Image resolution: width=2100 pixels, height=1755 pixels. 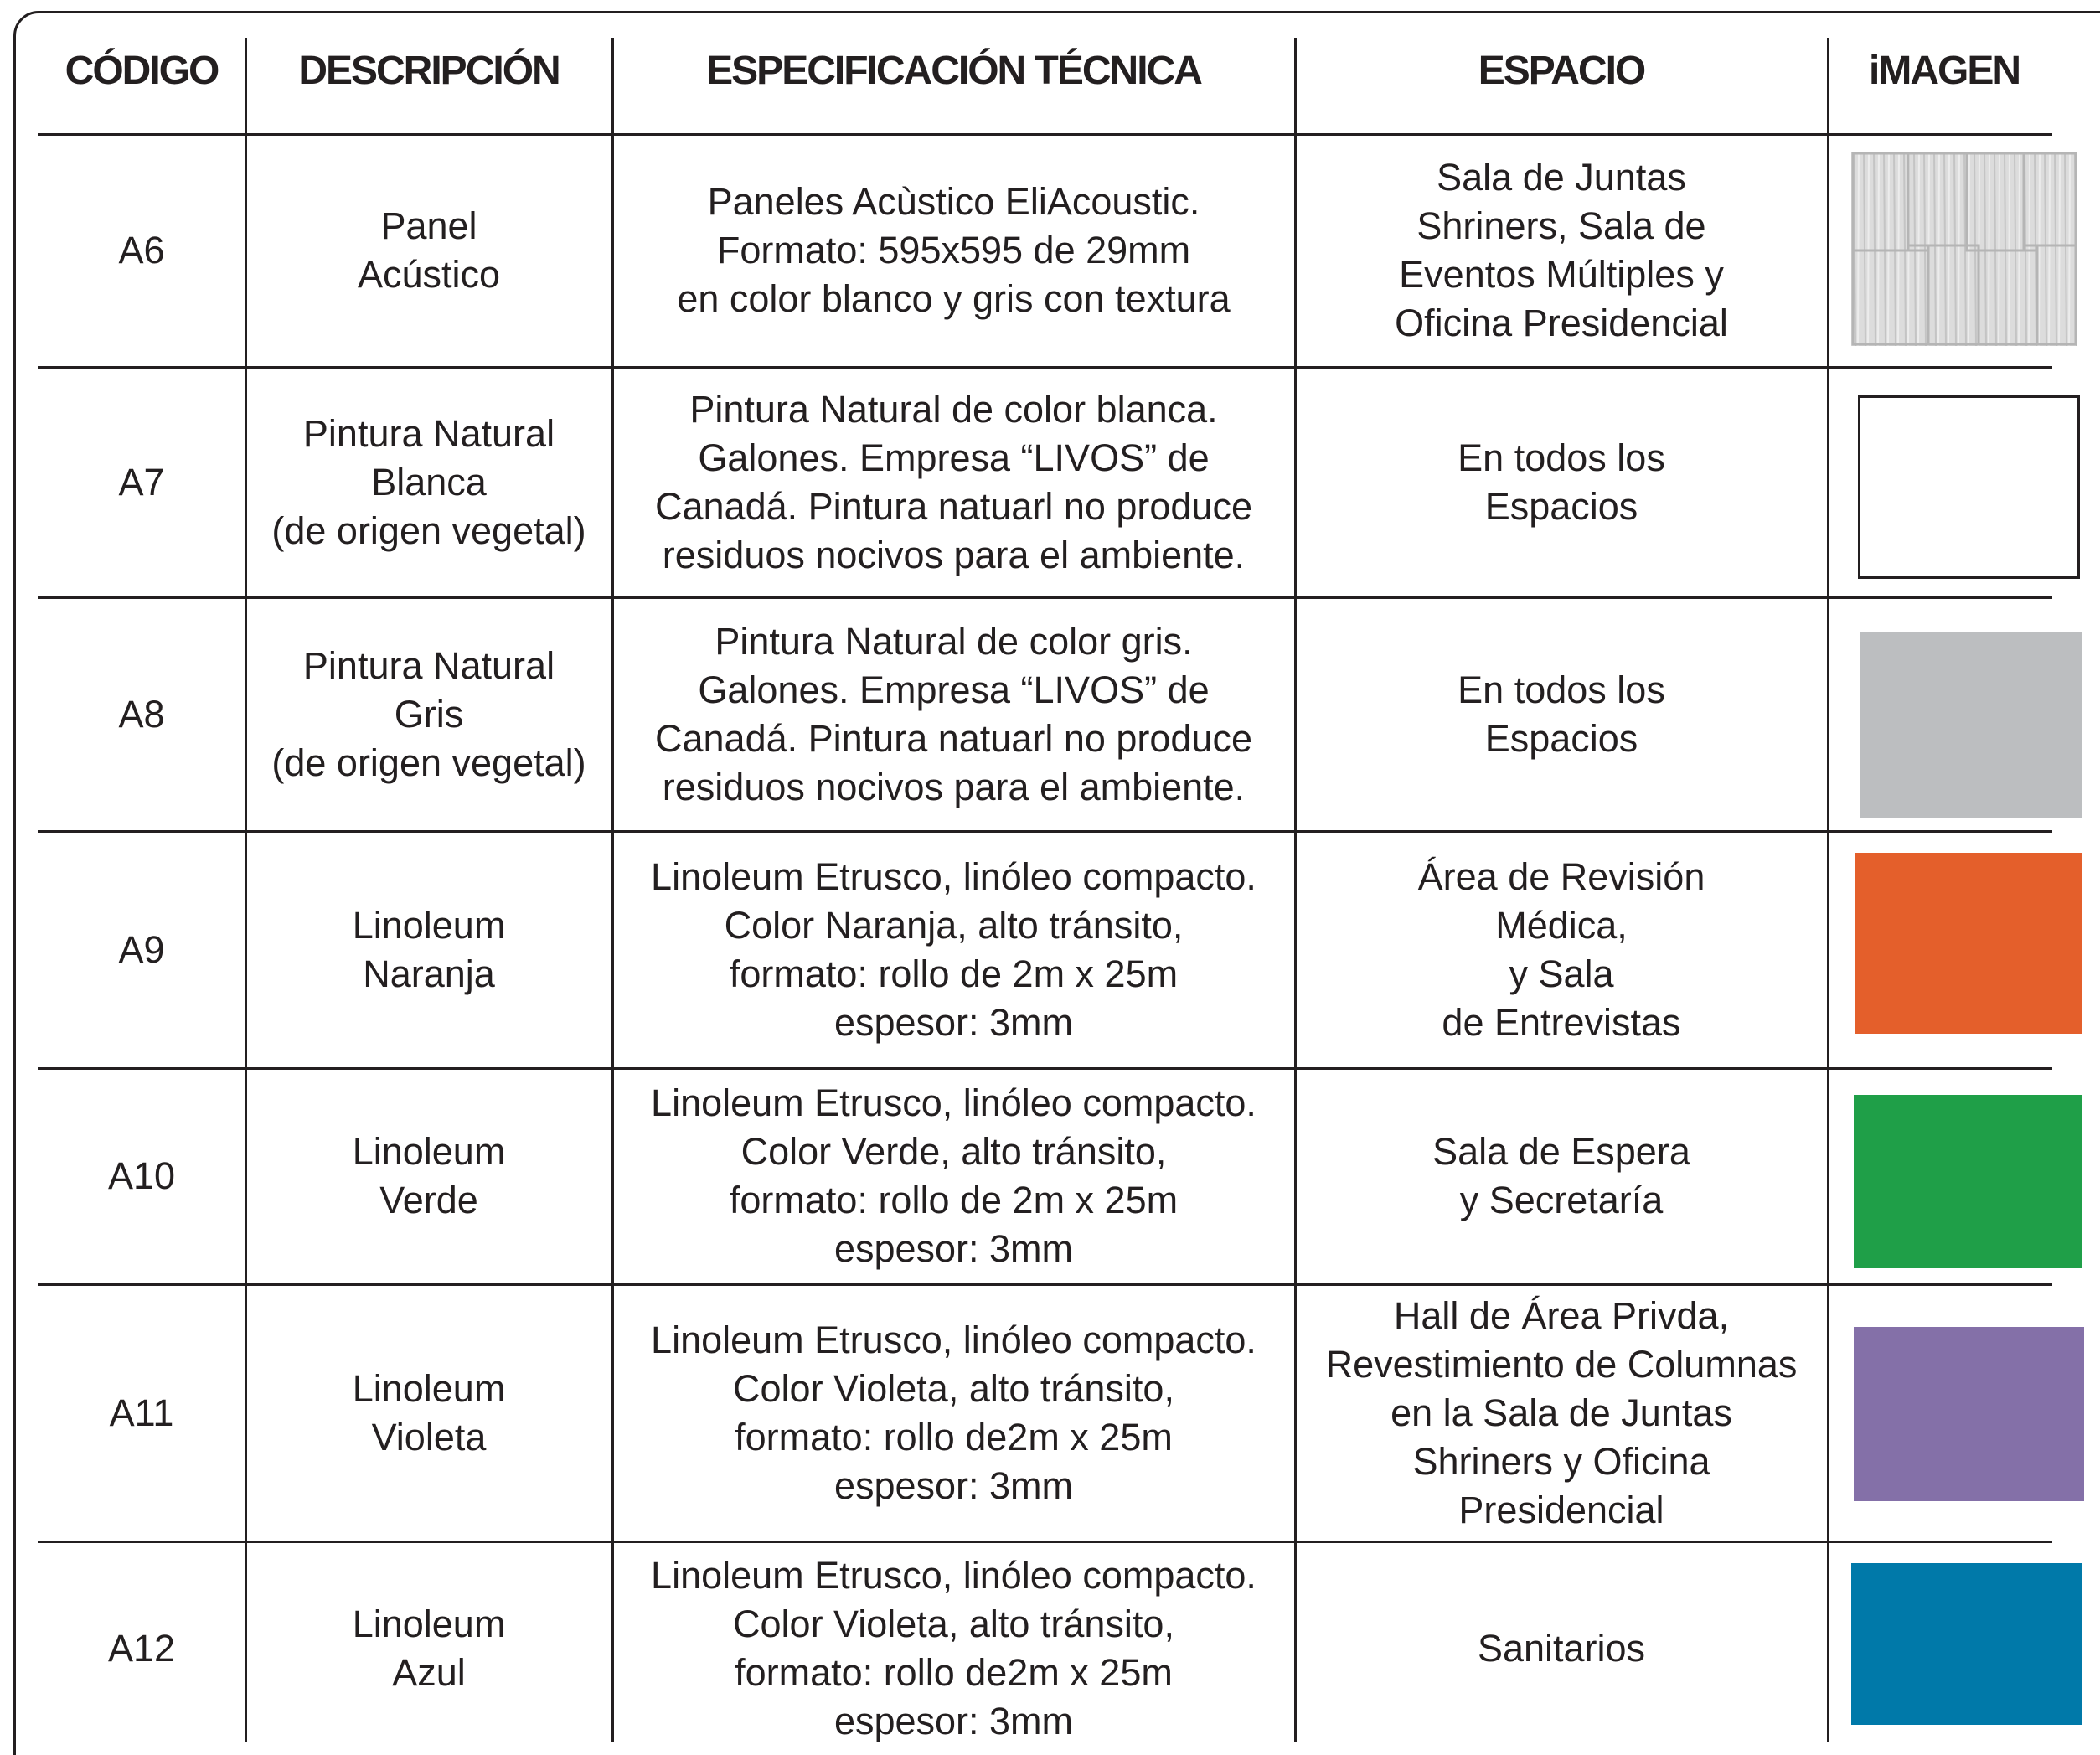 I want to click on column-header: iMAGEN, so click(x=1945, y=71).